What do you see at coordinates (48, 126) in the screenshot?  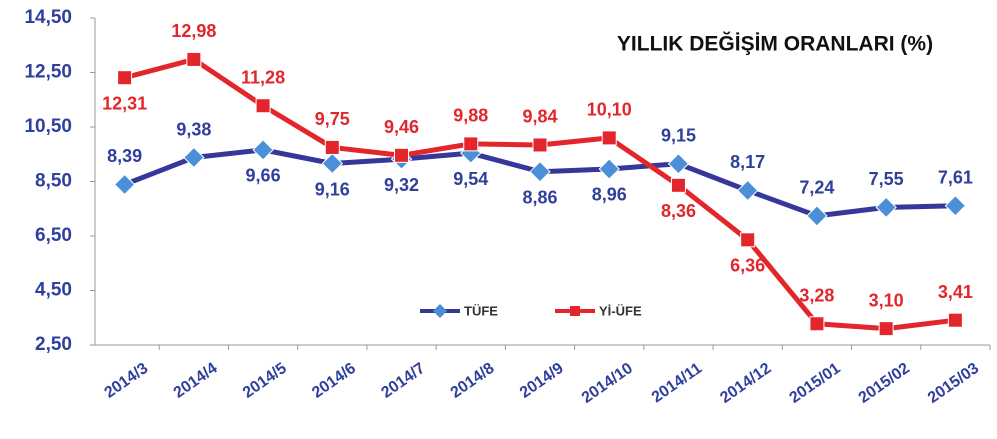 I see `y-tick-label: 10,50` at bounding box center [48, 126].